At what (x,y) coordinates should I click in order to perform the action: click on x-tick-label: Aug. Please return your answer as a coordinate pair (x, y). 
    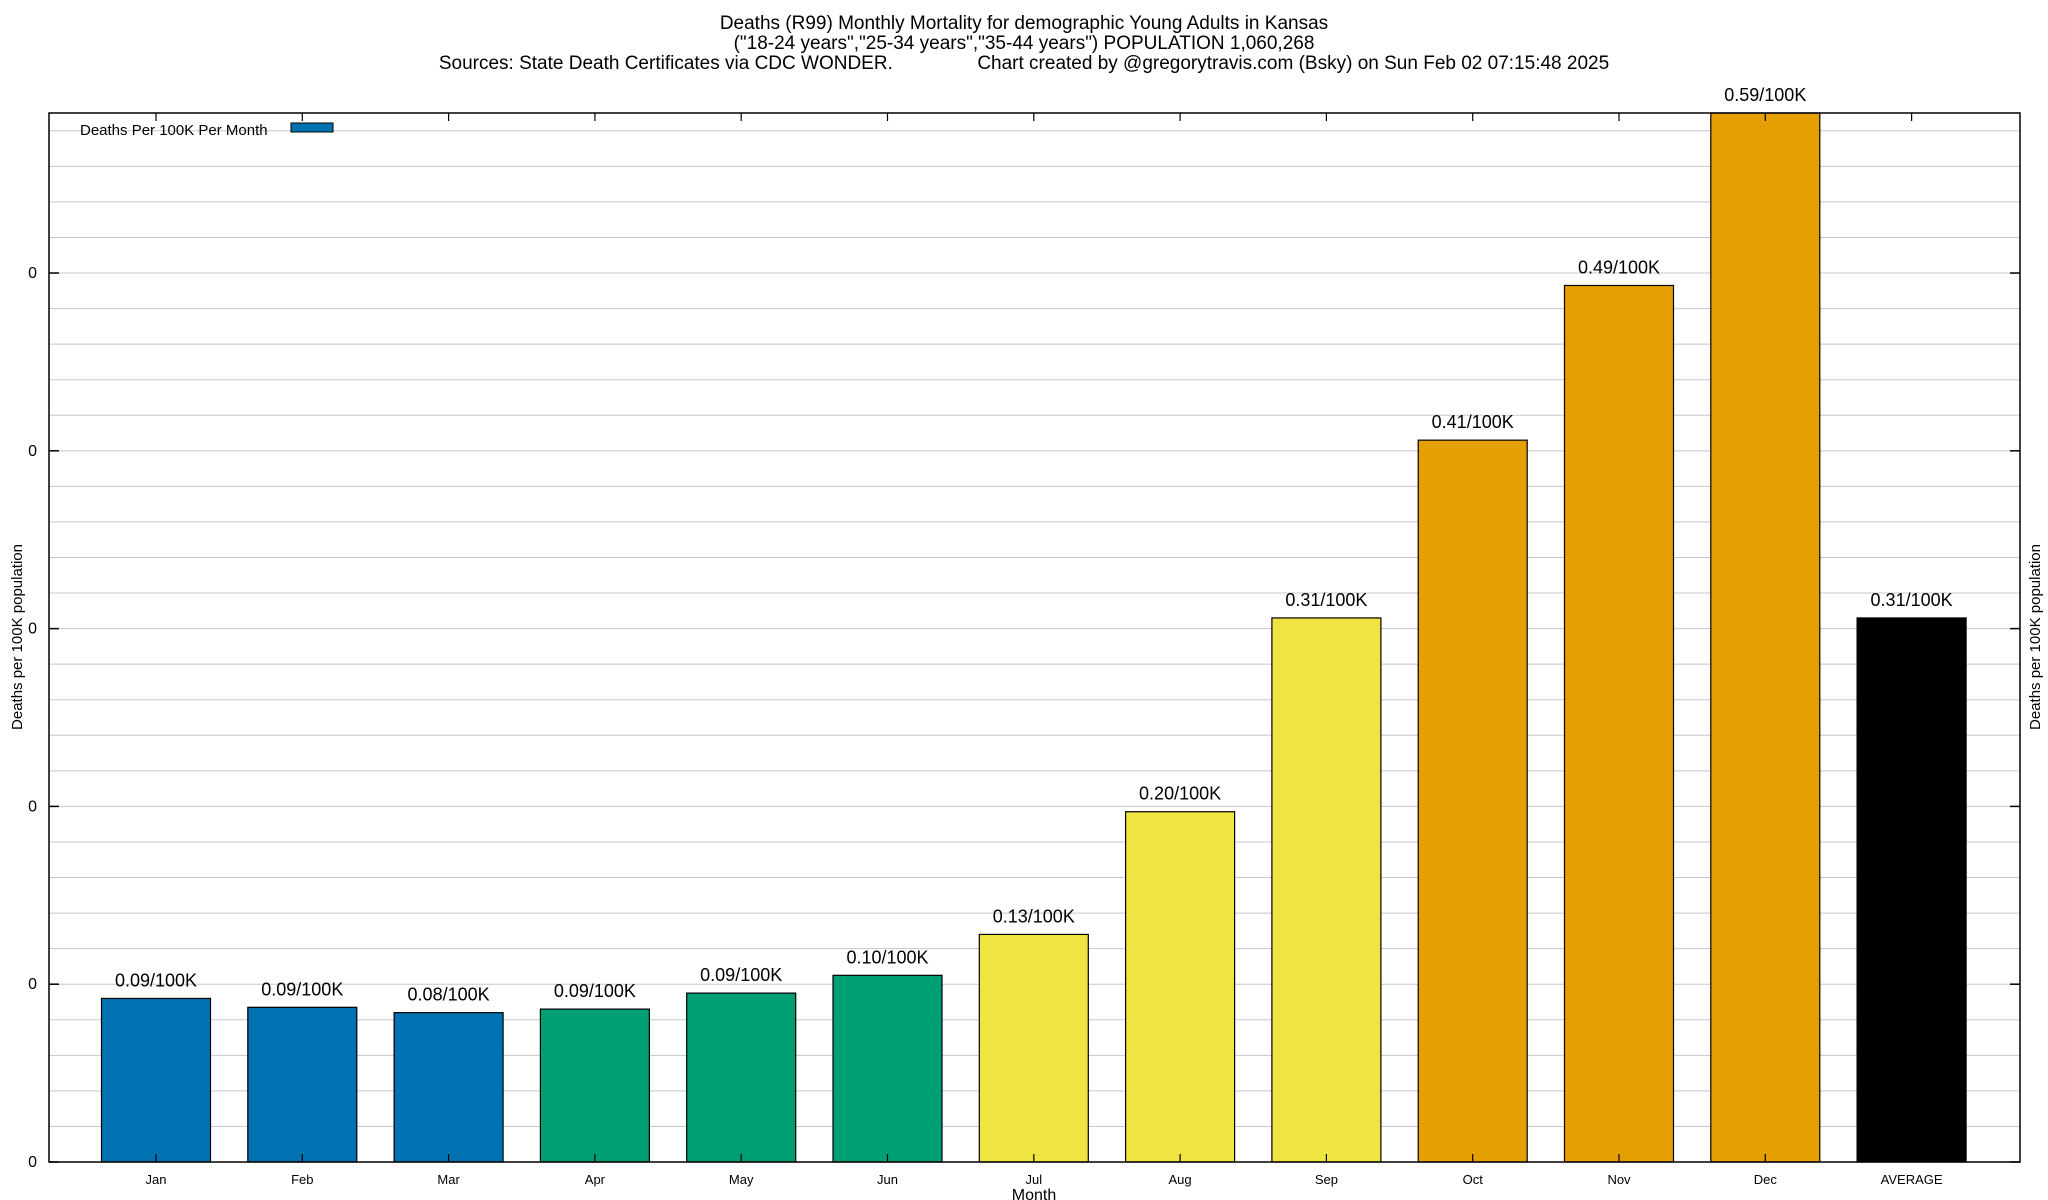
    Looking at the image, I should click on (1180, 1179).